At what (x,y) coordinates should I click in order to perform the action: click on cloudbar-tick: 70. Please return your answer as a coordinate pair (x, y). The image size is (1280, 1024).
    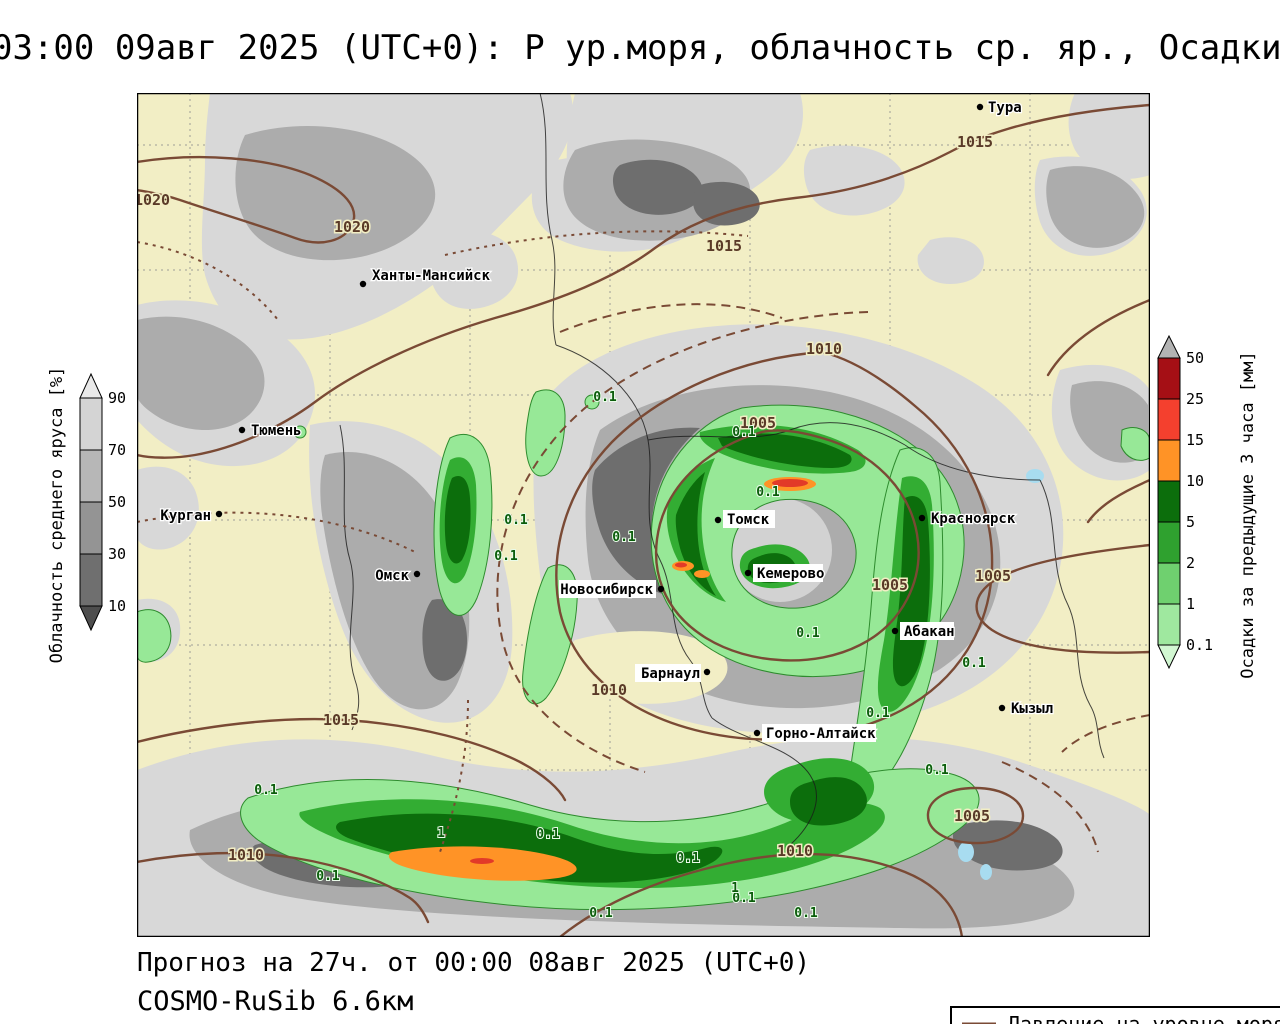
    Looking at the image, I should click on (117, 450).